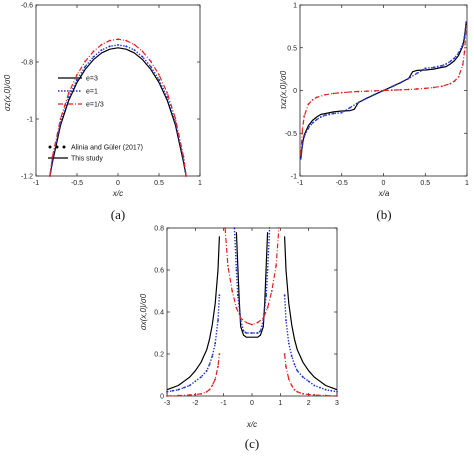 The height and width of the screenshot is (467, 474). Describe the element at coordinates (87, 159) in the screenshot. I see `legend-label-this-study: This study` at that location.